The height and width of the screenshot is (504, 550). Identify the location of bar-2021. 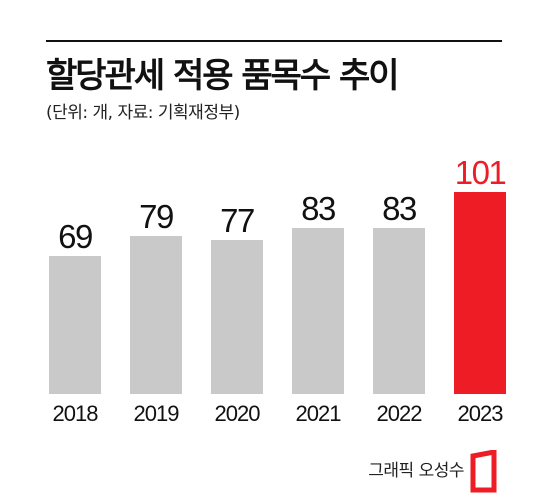
(318, 311).